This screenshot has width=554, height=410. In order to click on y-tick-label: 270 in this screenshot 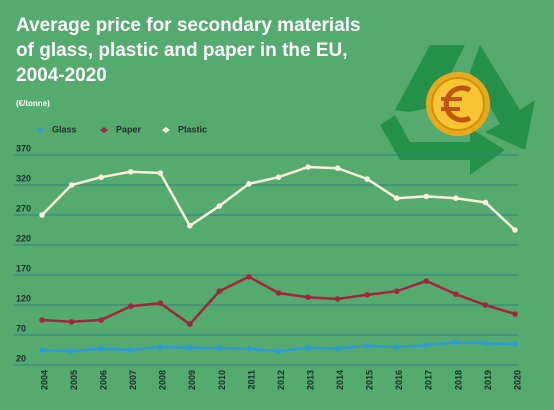, I will do `click(23, 208)`.